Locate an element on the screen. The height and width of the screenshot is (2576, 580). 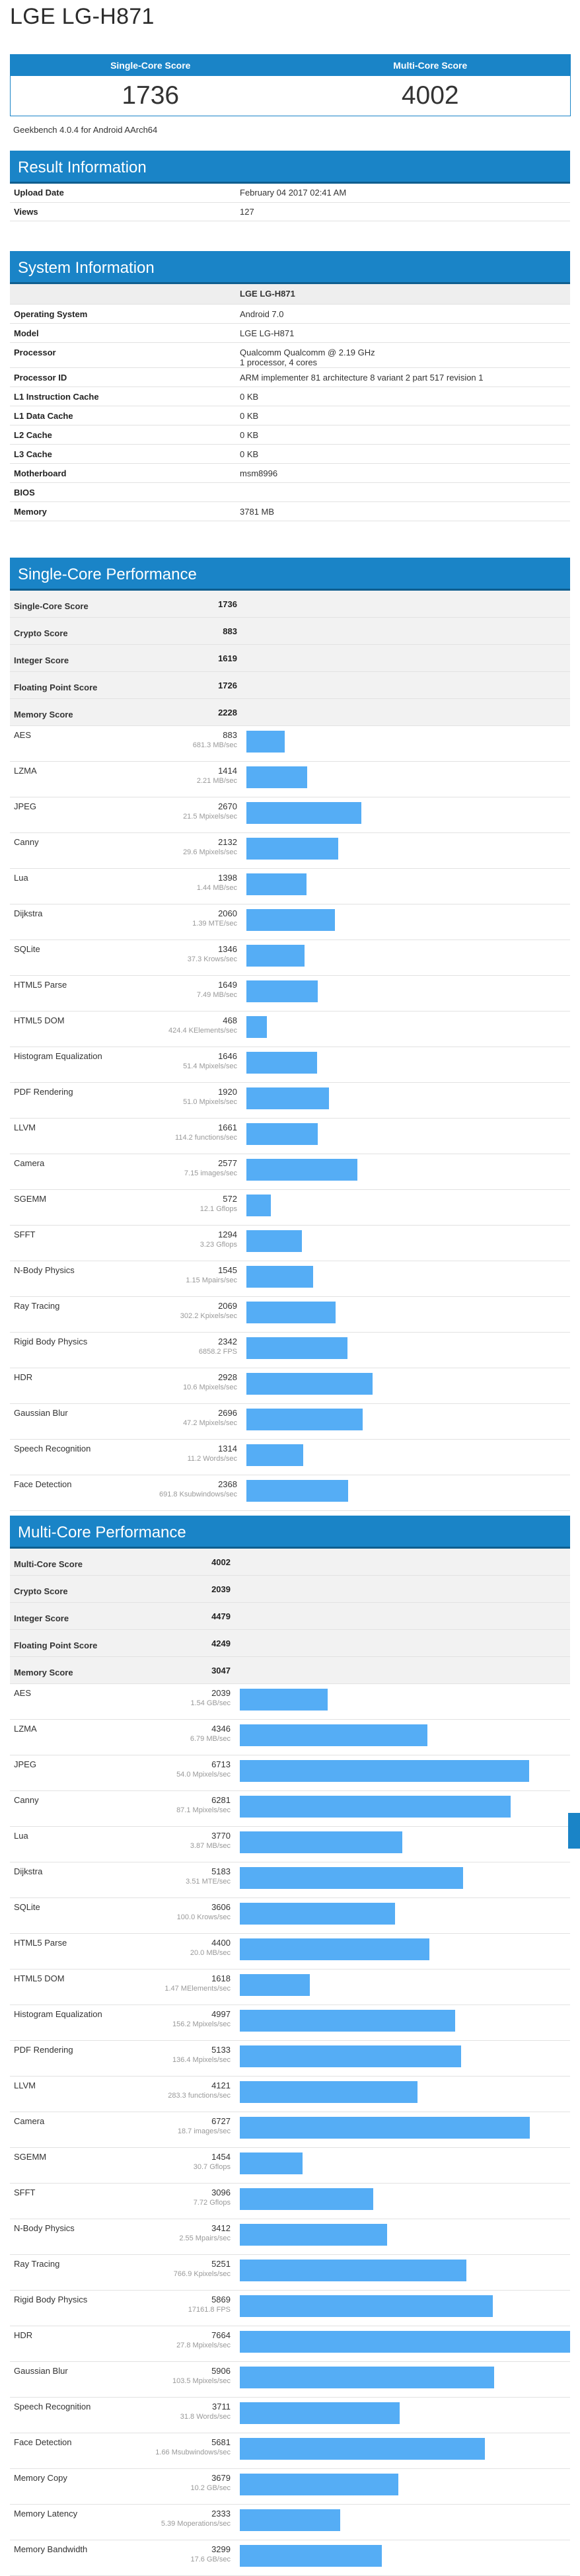
benchmark-row: LLVM 1661 114.2 functions/sec is located at coordinates (290, 1136).